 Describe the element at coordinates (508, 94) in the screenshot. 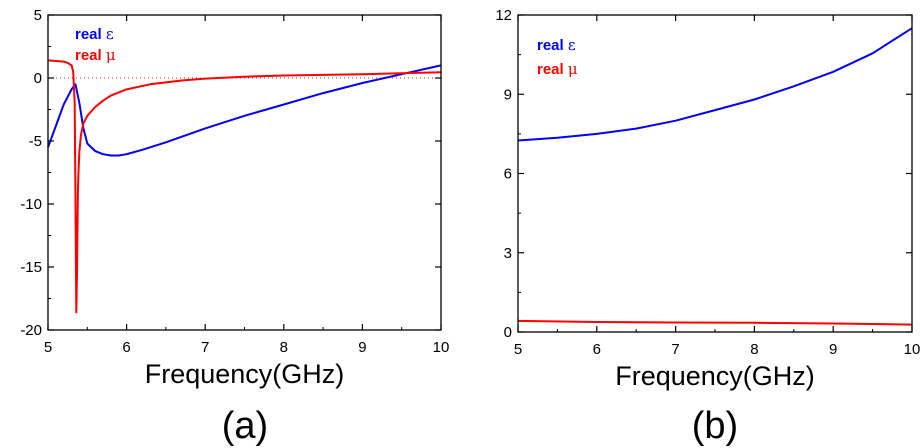

I see `y-tick-label: 9` at that location.